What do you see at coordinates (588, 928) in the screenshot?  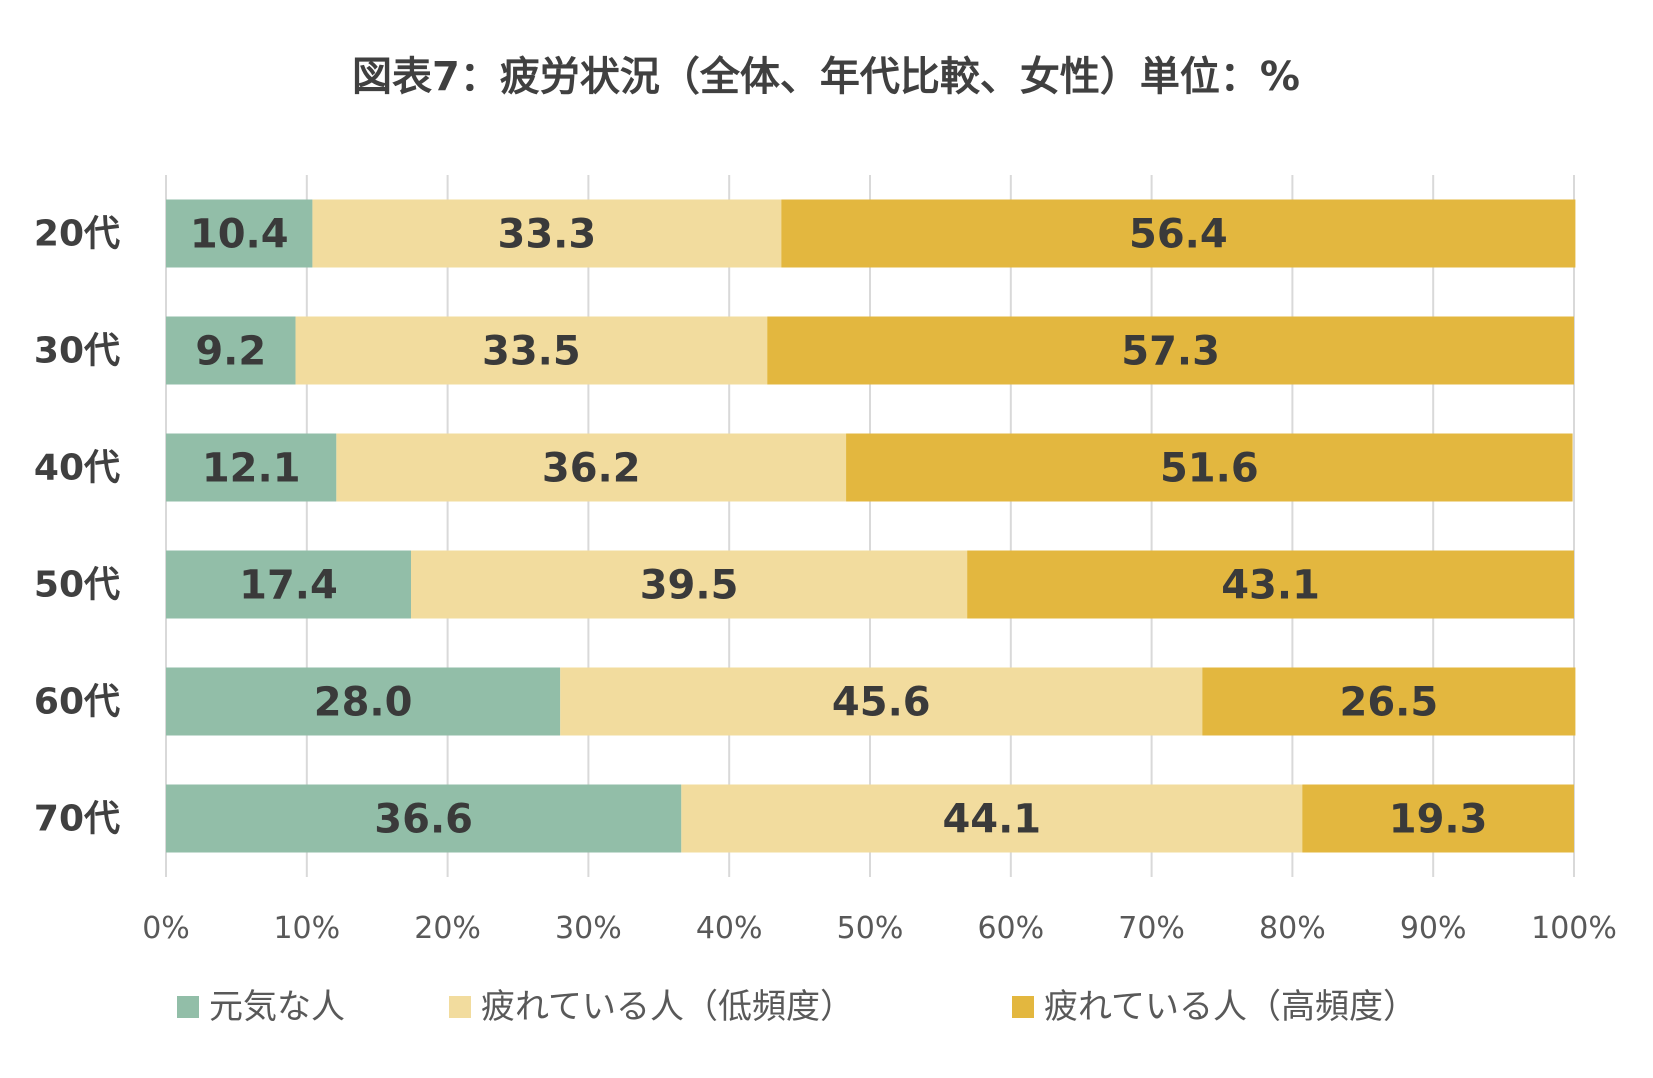 I see `x-tick-label: 30%` at bounding box center [588, 928].